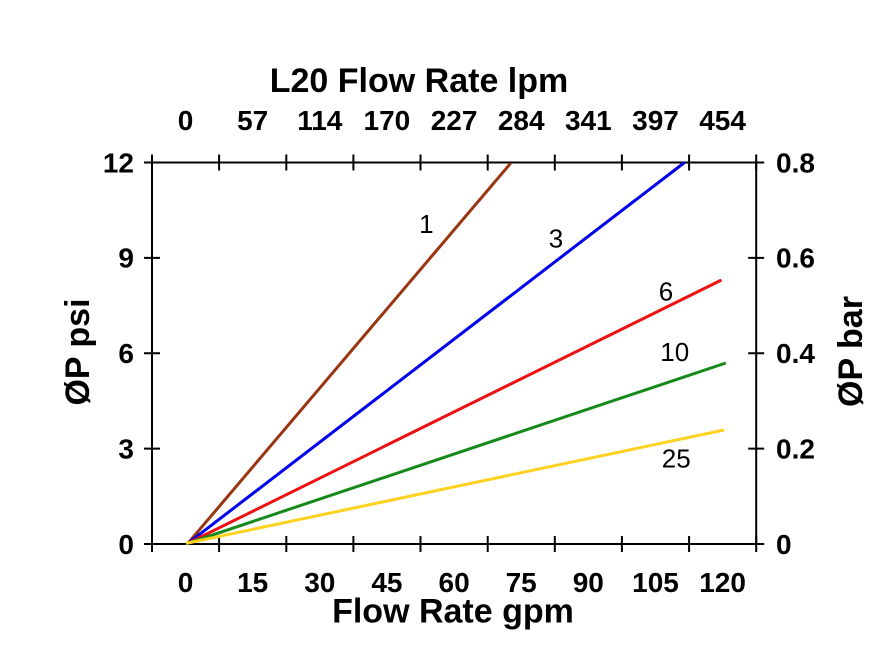 The height and width of the screenshot is (646, 878). What do you see at coordinates (674, 352) in the screenshot?
I see `svg-text: 10` at bounding box center [674, 352].